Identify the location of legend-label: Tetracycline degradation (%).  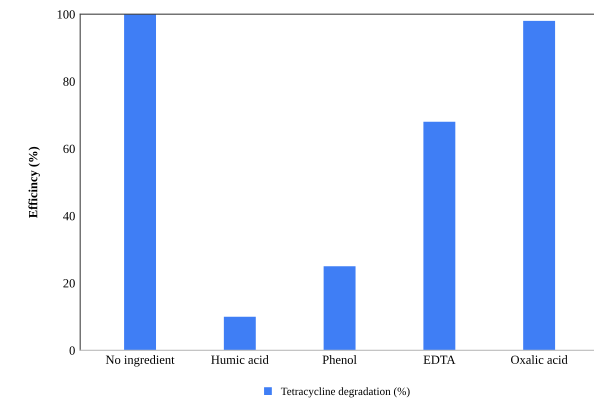
(345, 392).